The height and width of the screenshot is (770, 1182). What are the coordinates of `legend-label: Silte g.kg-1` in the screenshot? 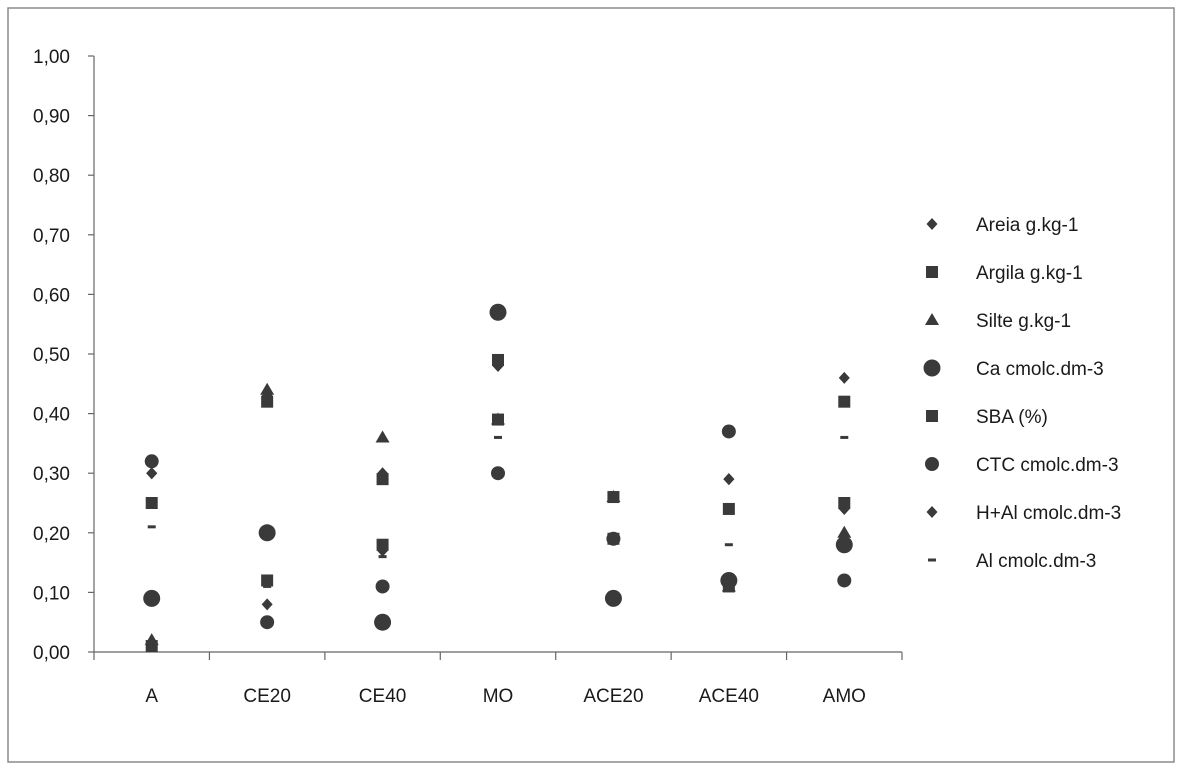 It's located at (1023, 321).